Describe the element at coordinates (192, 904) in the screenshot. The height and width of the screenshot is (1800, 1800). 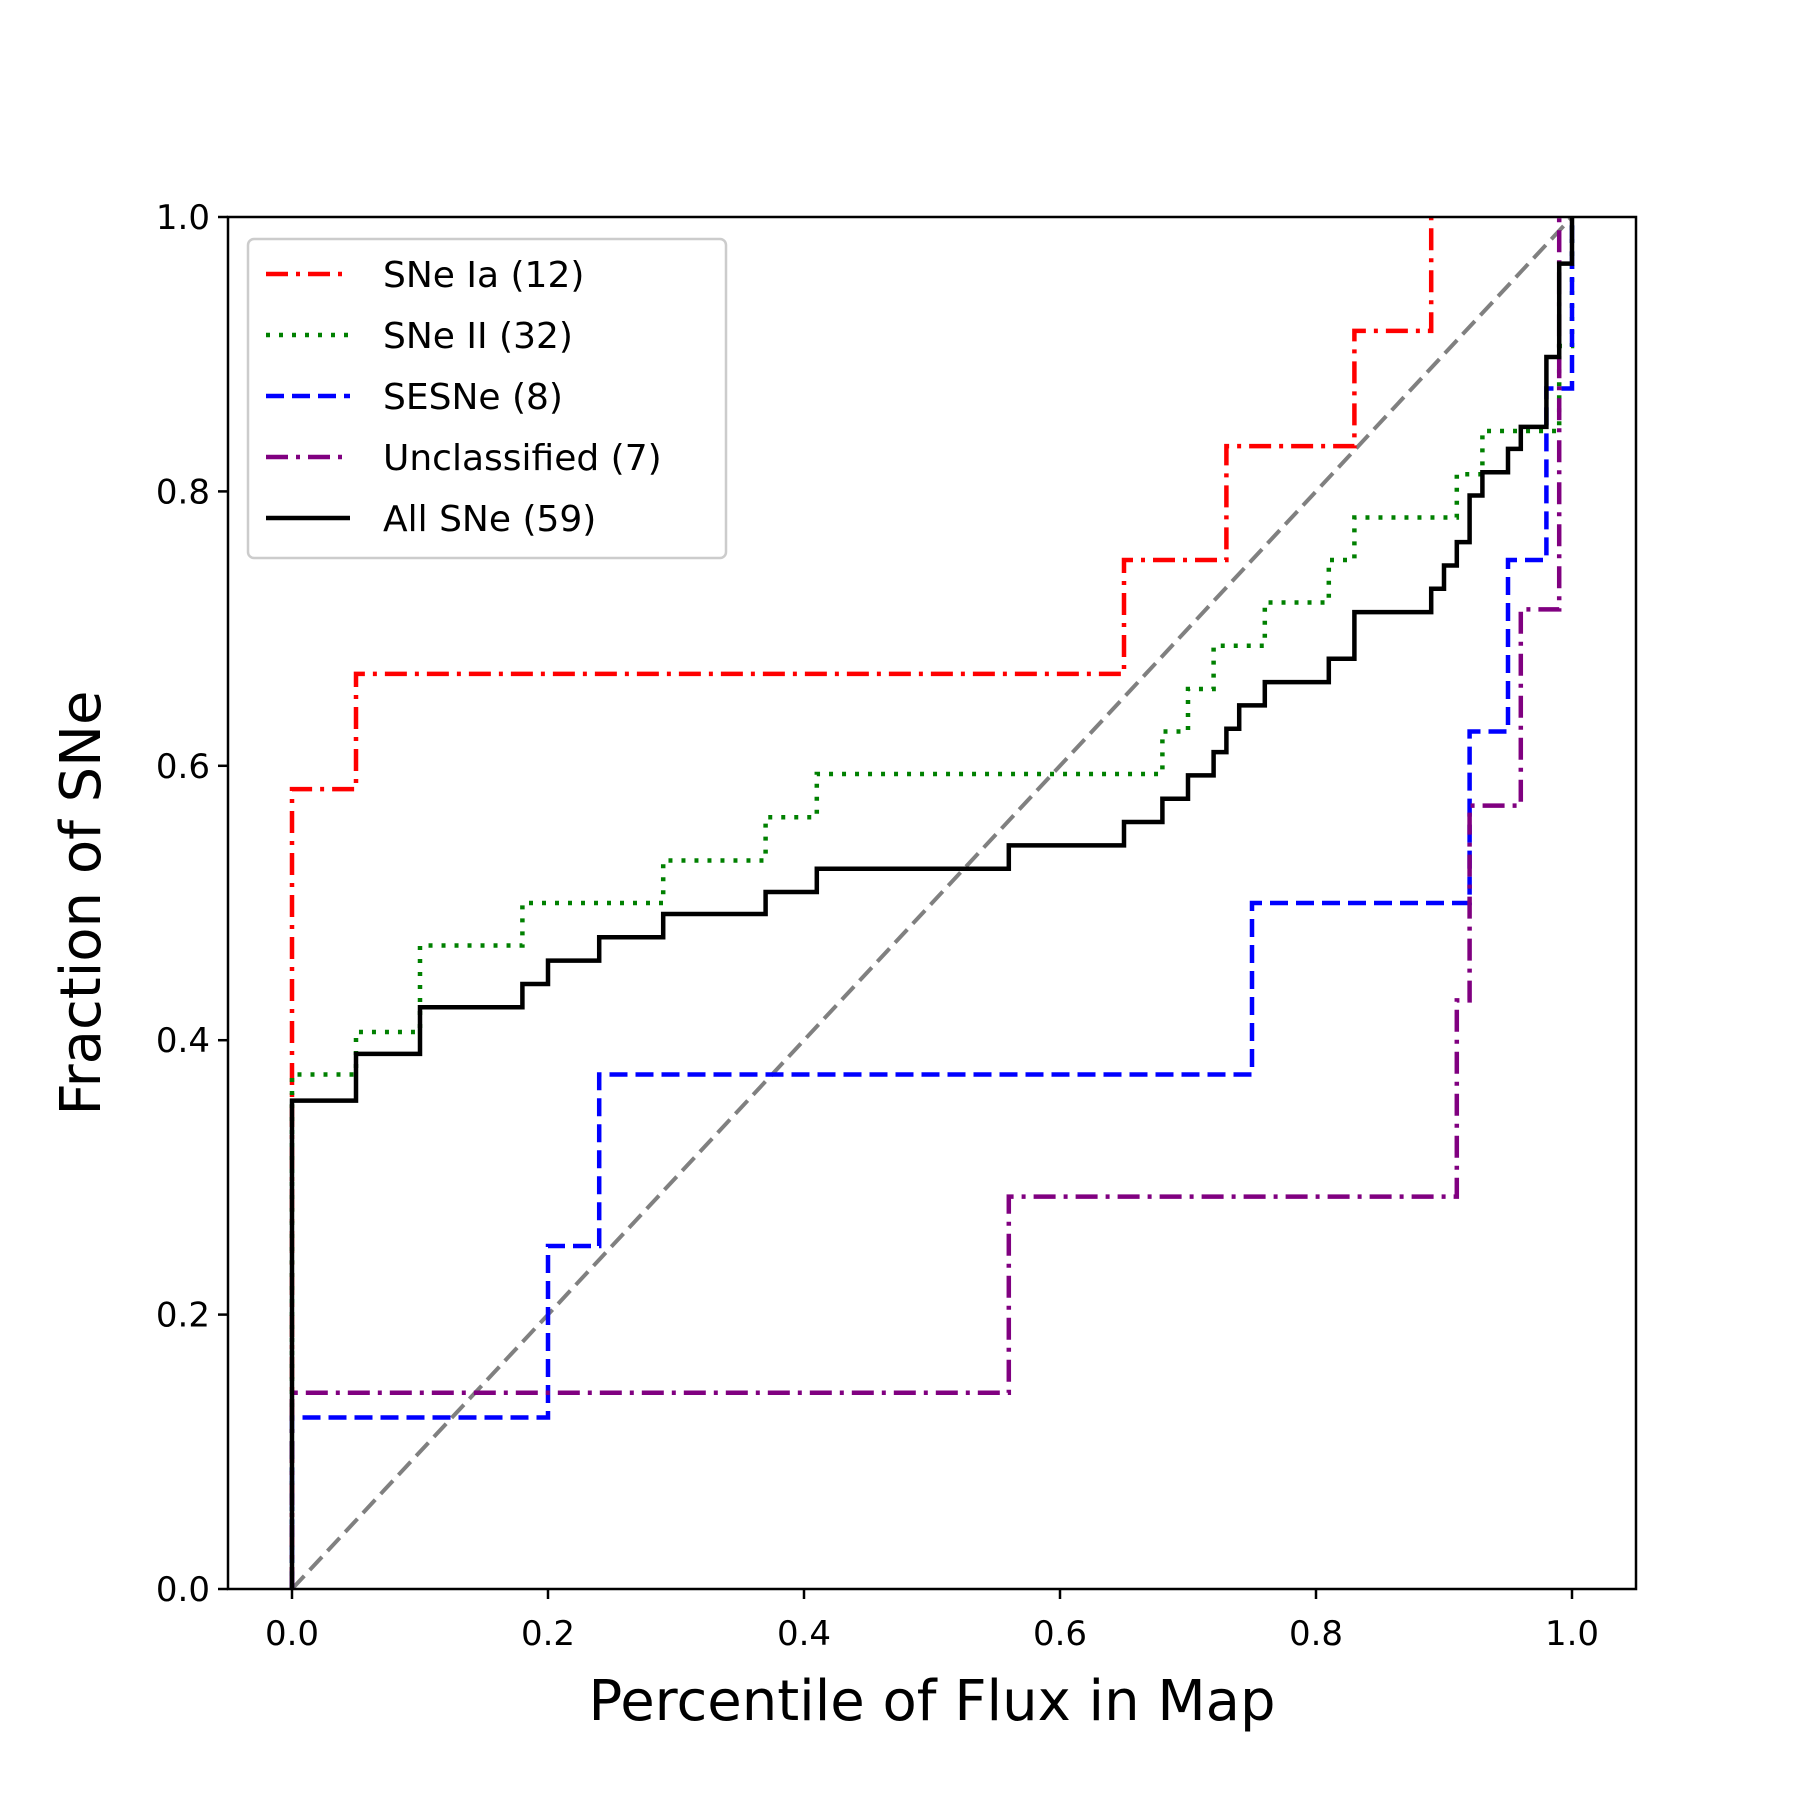
I see `y-axis: 0.0 0.2 0.4 0.6 0.8 1.0` at that location.